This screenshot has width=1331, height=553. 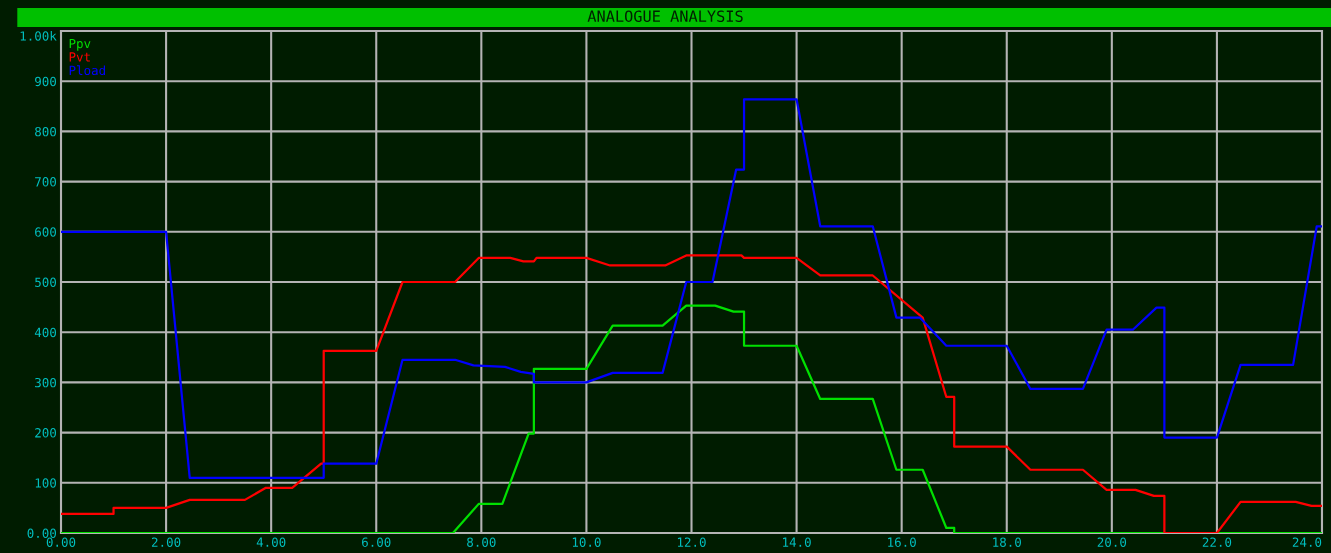 What do you see at coordinates (61, 542) in the screenshot?
I see `x-tick-label: 0.00` at bounding box center [61, 542].